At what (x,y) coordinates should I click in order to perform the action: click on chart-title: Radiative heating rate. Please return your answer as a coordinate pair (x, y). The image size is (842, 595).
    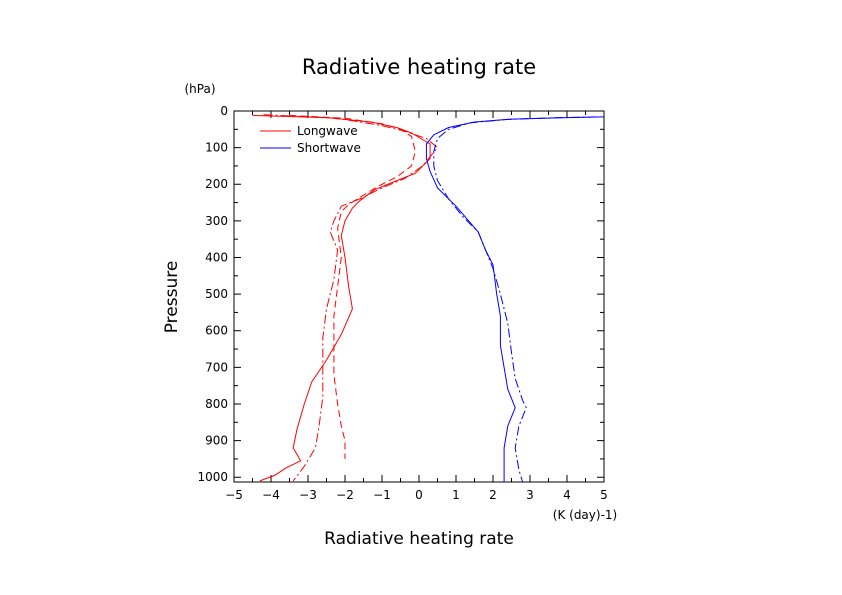
    Looking at the image, I should click on (419, 67).